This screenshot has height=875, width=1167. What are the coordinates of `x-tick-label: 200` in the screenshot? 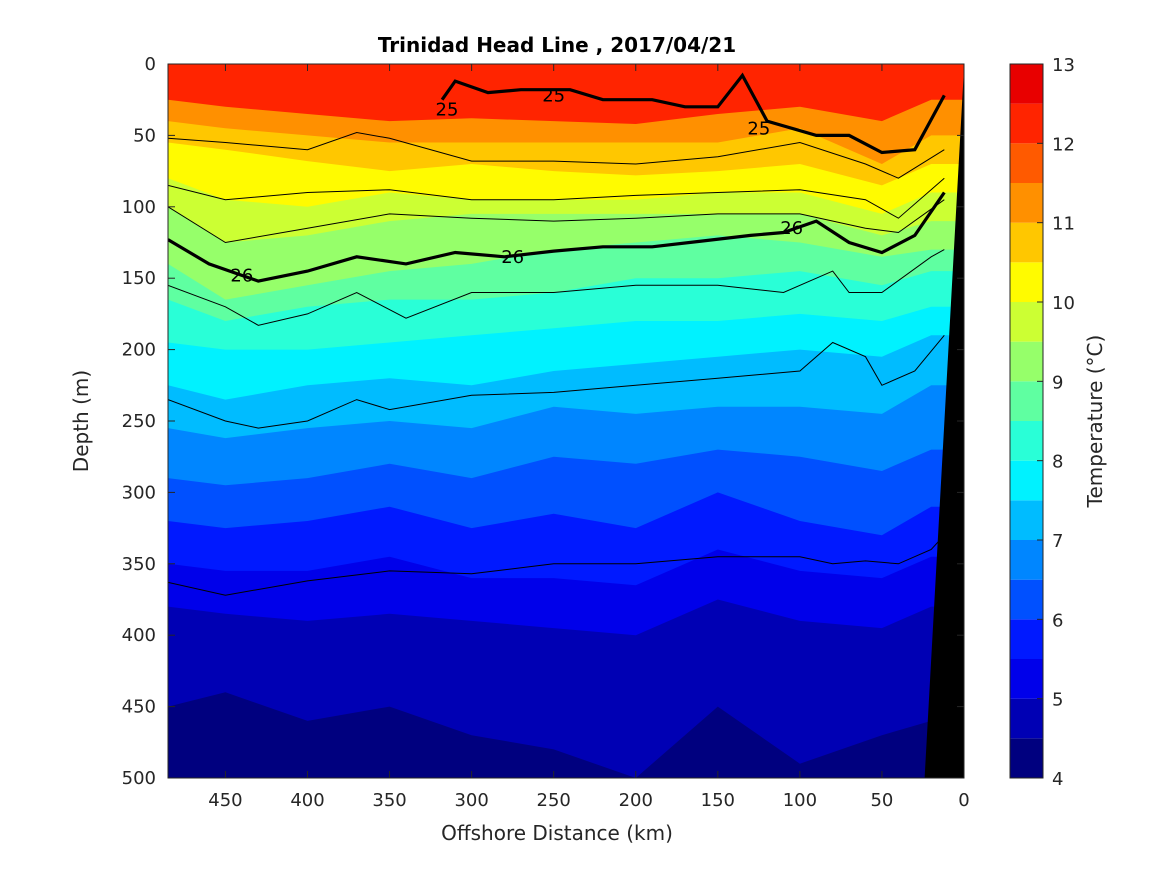 It's located at (636, 800).